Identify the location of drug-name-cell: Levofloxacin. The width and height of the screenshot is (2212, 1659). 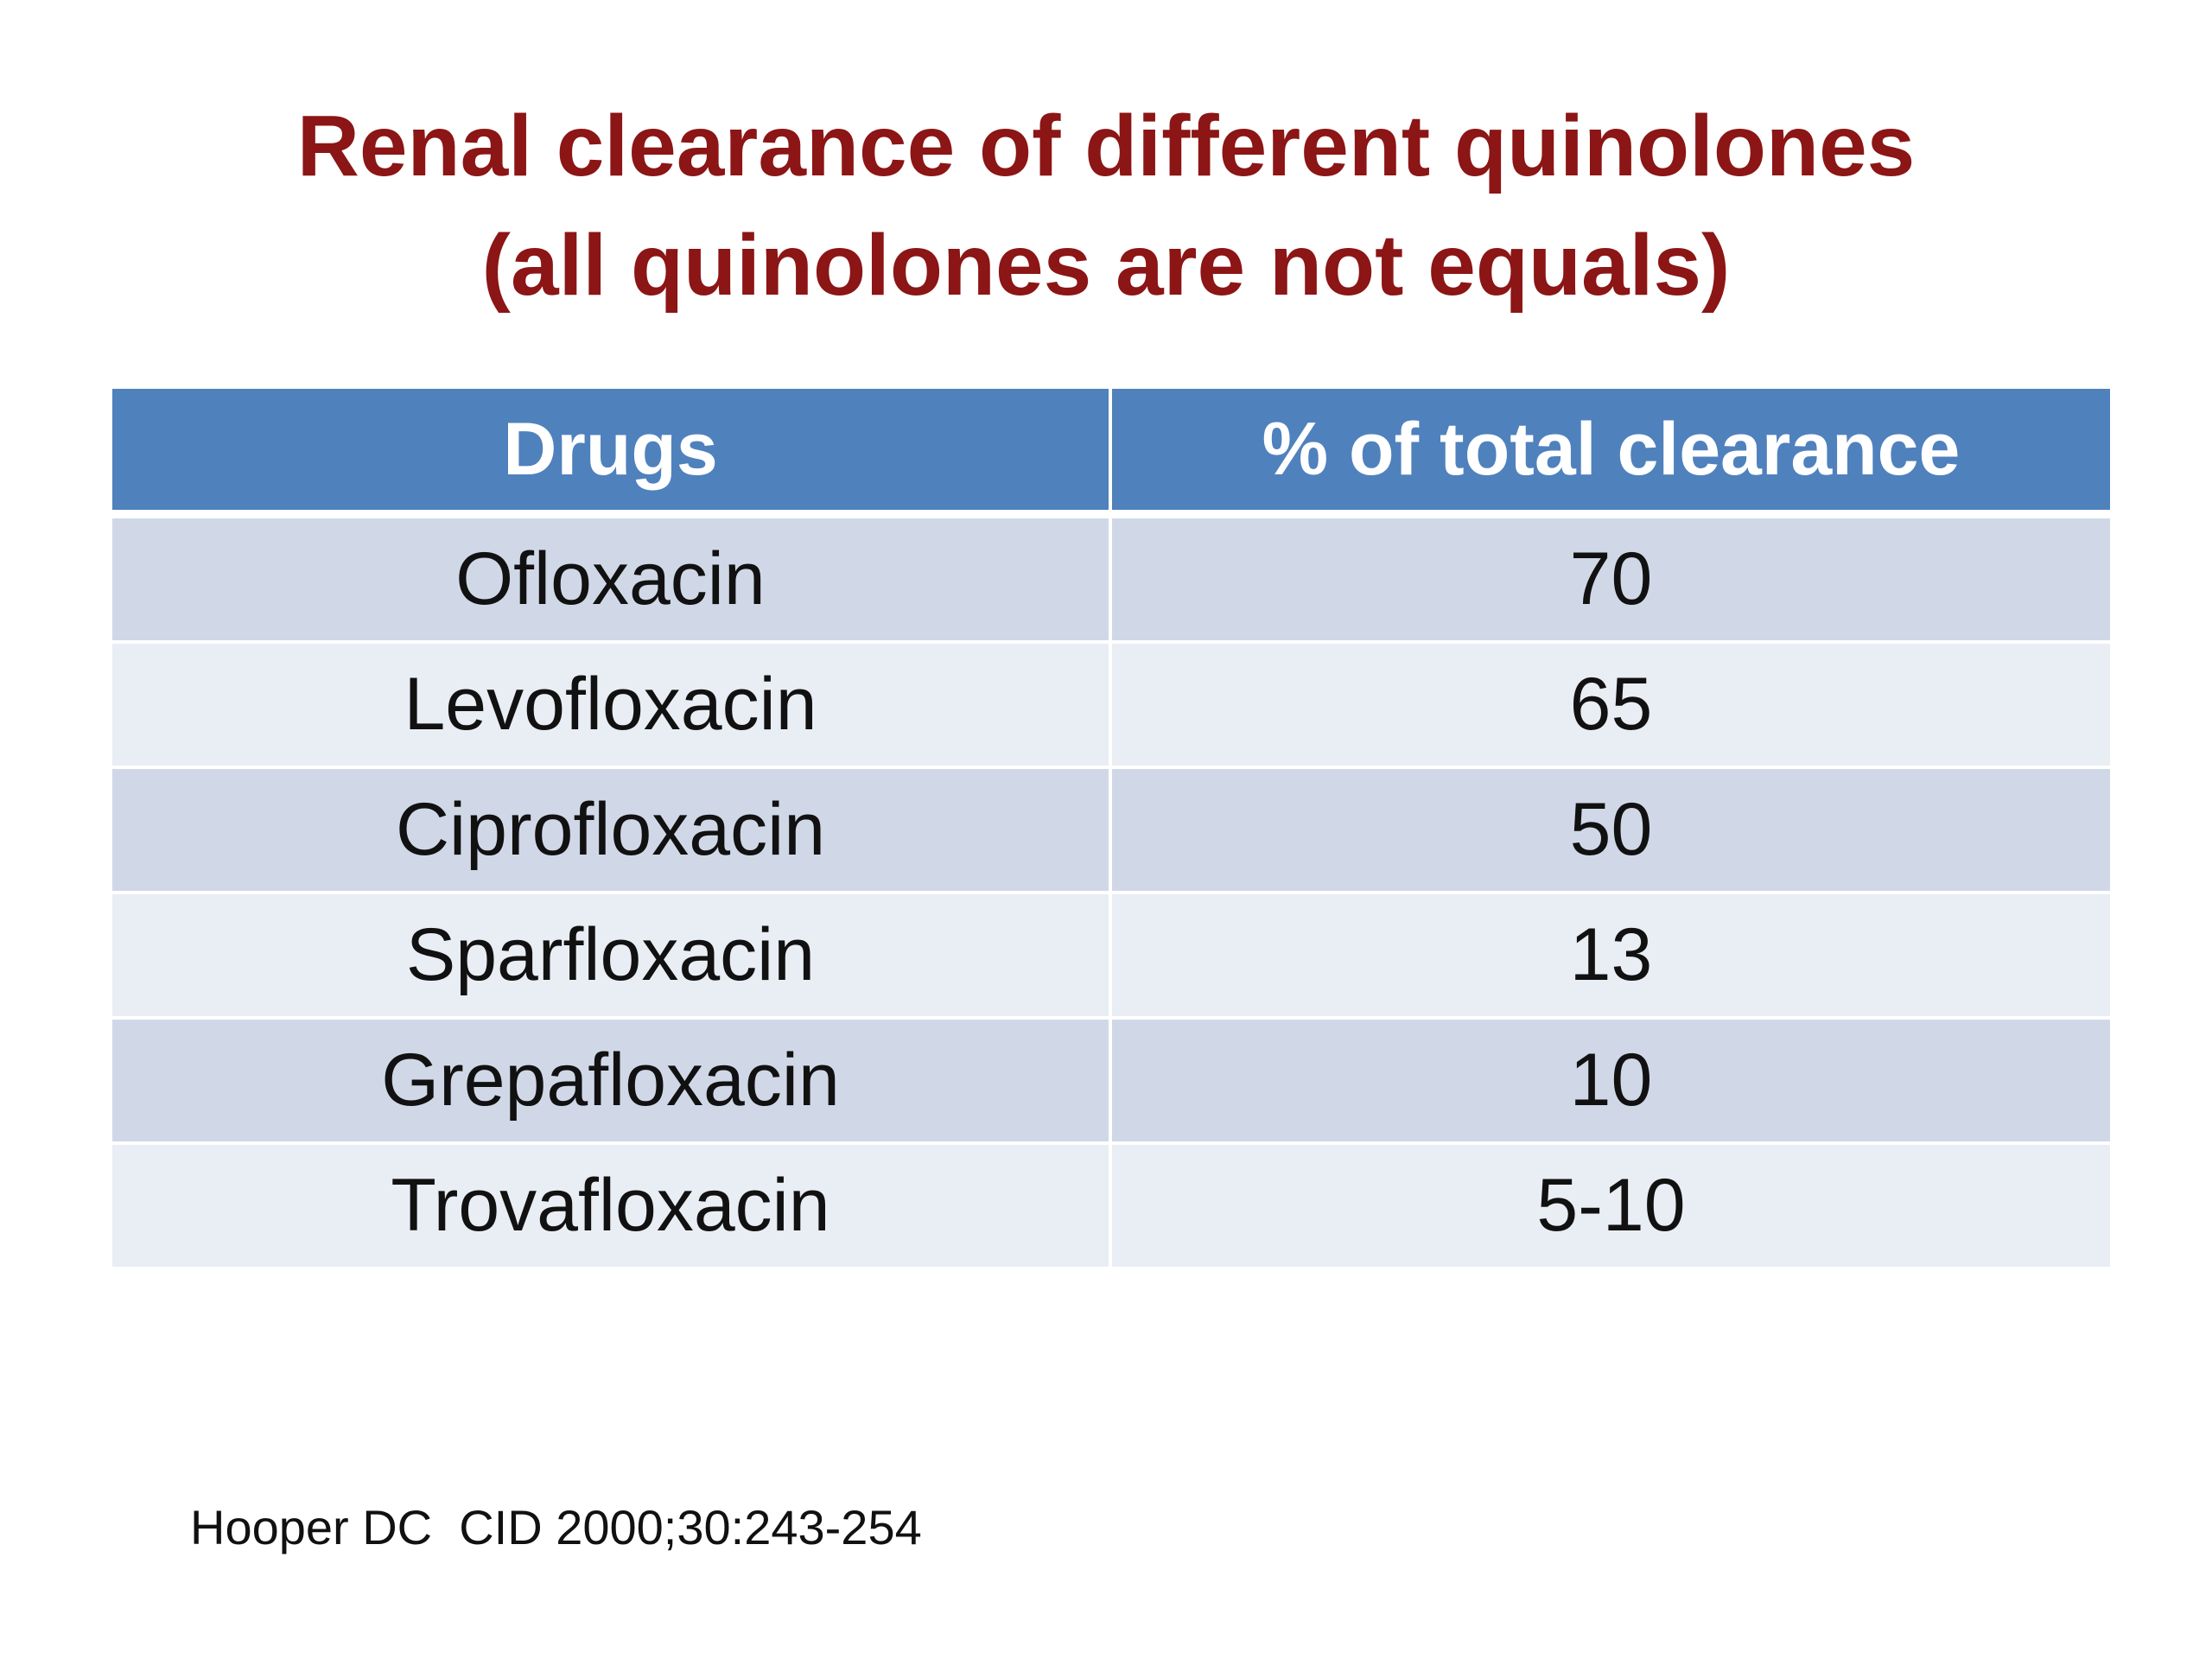
(611, 703).